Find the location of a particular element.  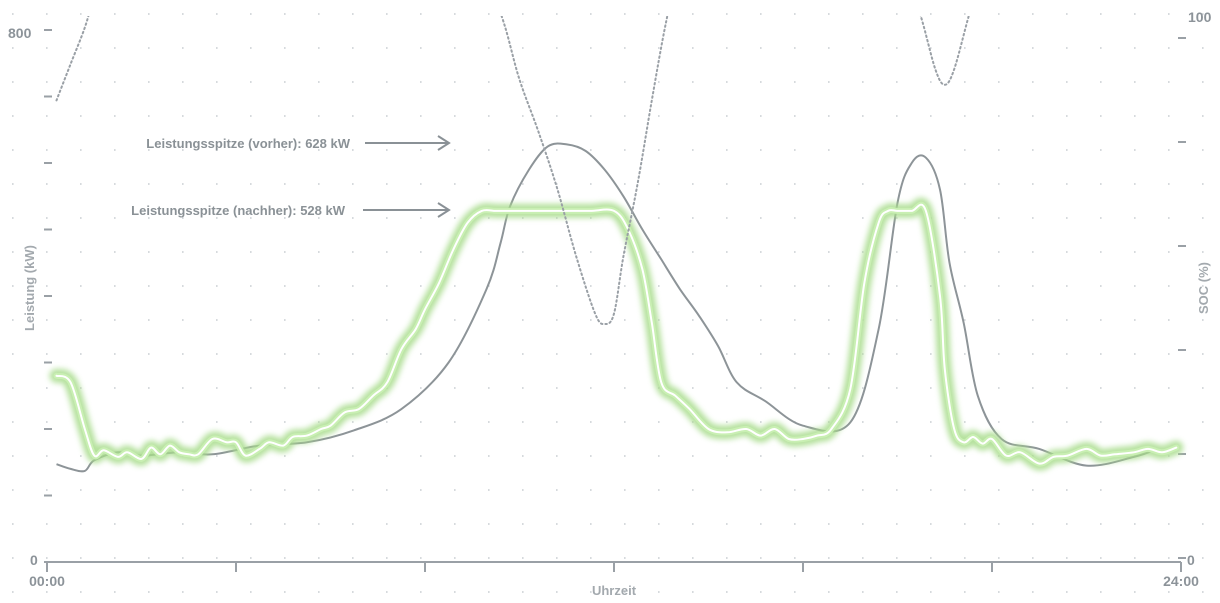

x-tick-end: 24:00 is located at coordinates (1181, 581).